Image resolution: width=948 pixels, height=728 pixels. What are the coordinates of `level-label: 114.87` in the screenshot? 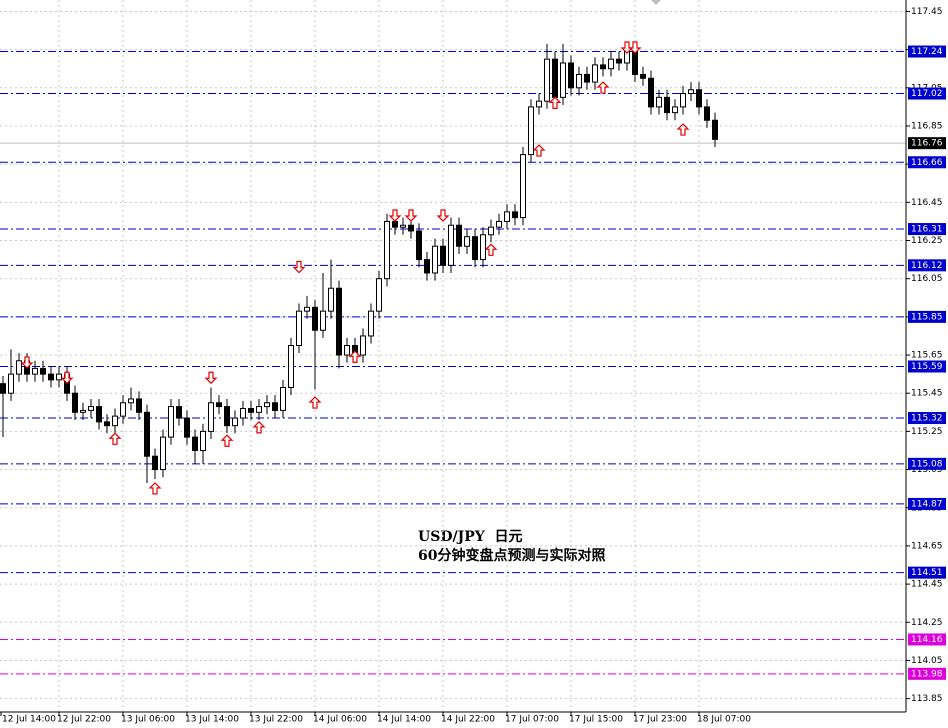 It's located at (927, 504).